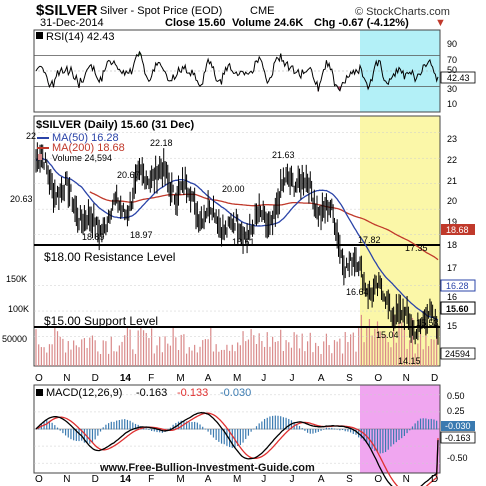 Image resolution: width=486 pixels, height=486 pixels. Describe the element at coordinates (237, 448) in the screenshot. I see `macd-line` at that location.